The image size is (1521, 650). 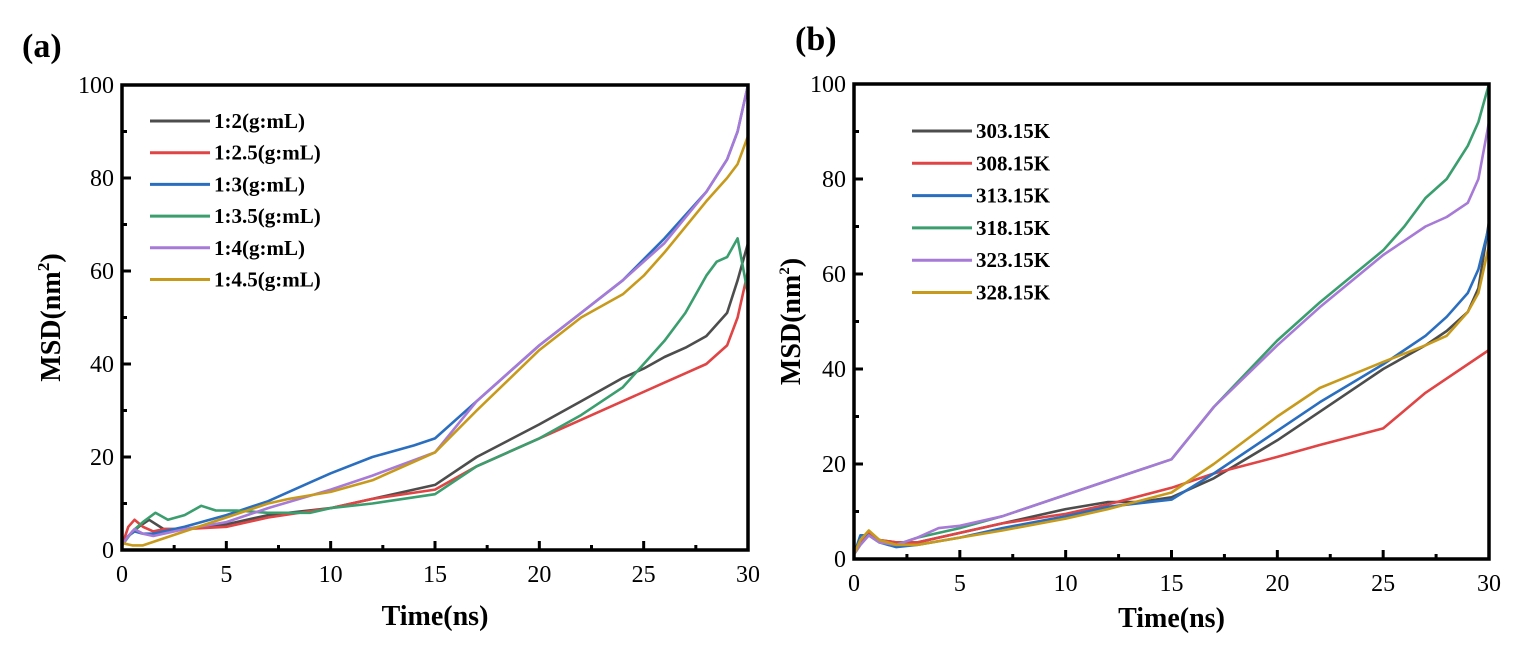 What do you see at coordinates (1013, 131) in the screenshot?
I see `legend-label: 303.15K` at bounding box center [1013, 131].